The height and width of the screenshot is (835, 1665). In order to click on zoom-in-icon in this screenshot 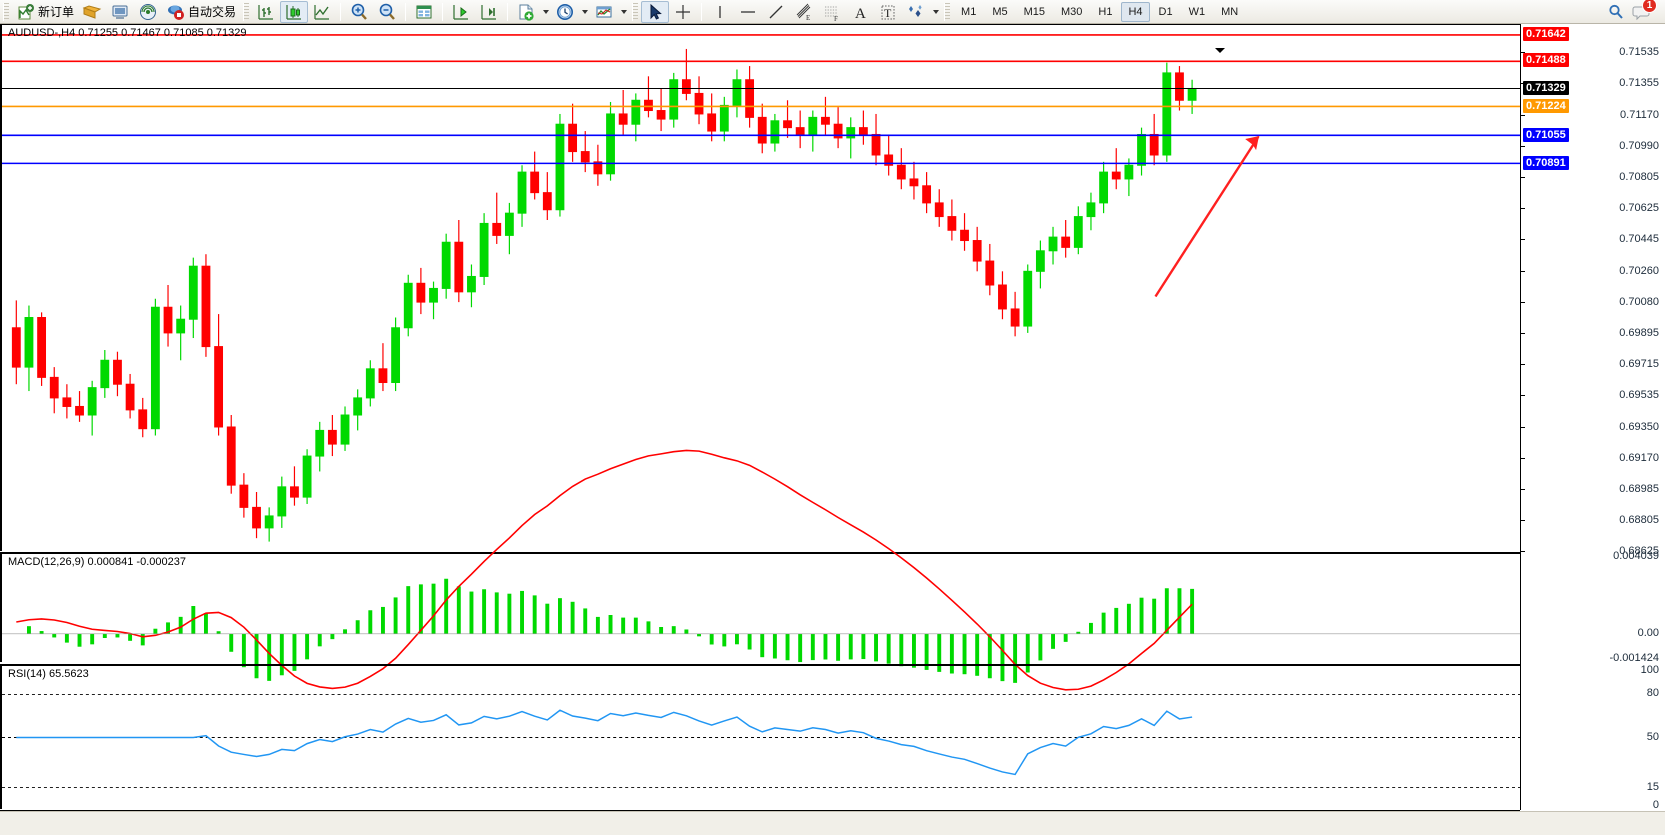, I will do `click(359, 12)`.